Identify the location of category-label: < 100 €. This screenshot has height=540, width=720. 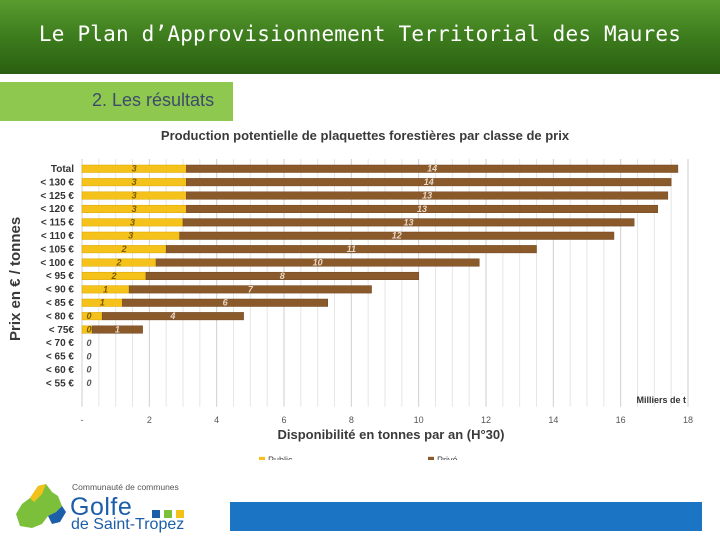
(57, 263).